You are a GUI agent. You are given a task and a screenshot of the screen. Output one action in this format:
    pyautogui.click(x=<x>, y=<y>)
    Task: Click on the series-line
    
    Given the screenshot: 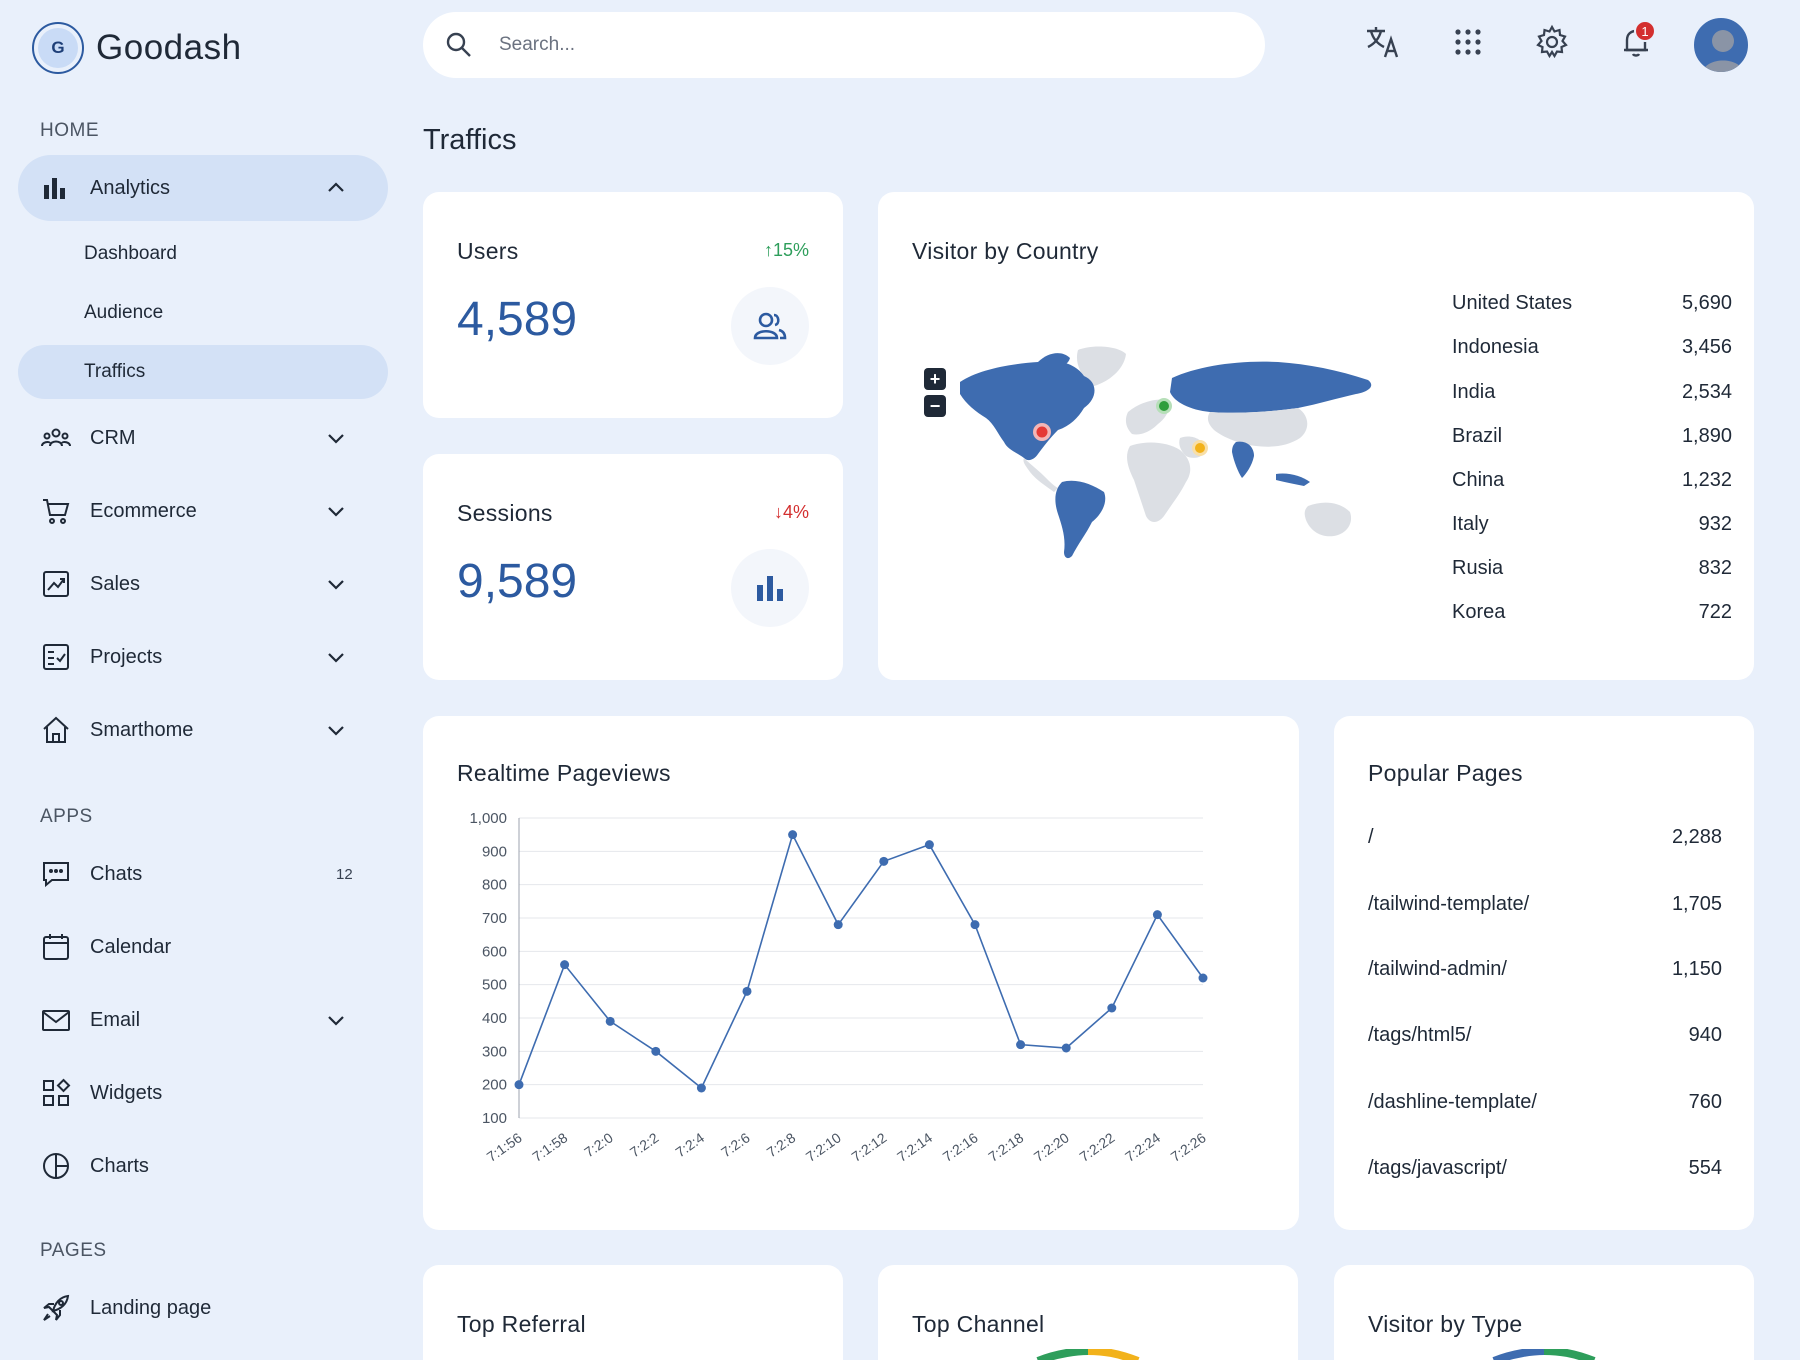 What is the action you would take?
    pyautogui.click(x=861, y=961)
    